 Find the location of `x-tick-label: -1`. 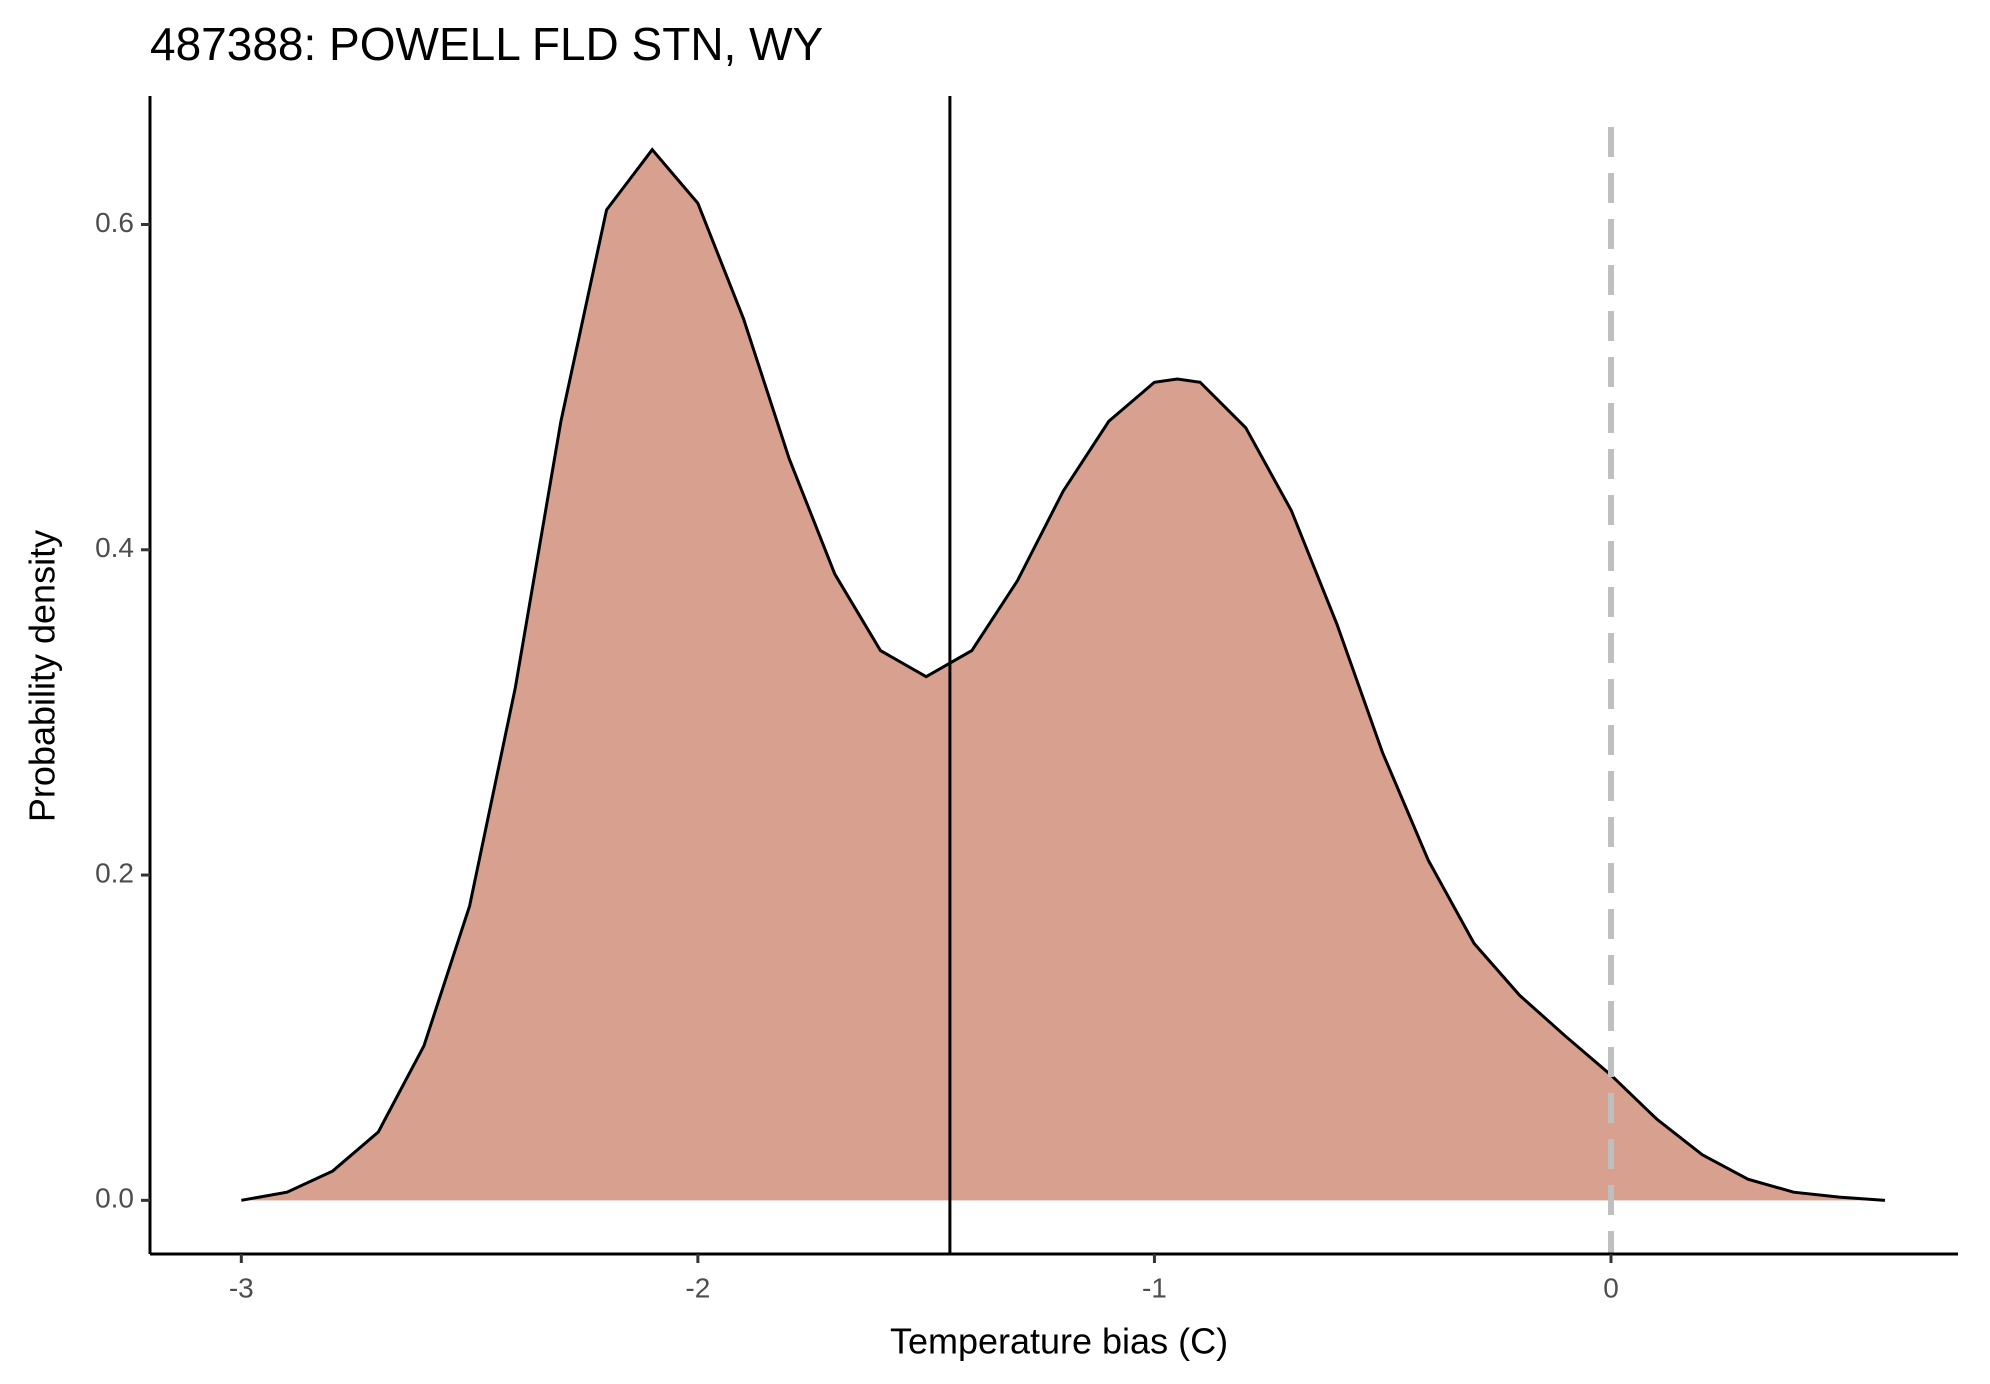

x-tick-label: -1 is located at coordinates (1154, 1287).